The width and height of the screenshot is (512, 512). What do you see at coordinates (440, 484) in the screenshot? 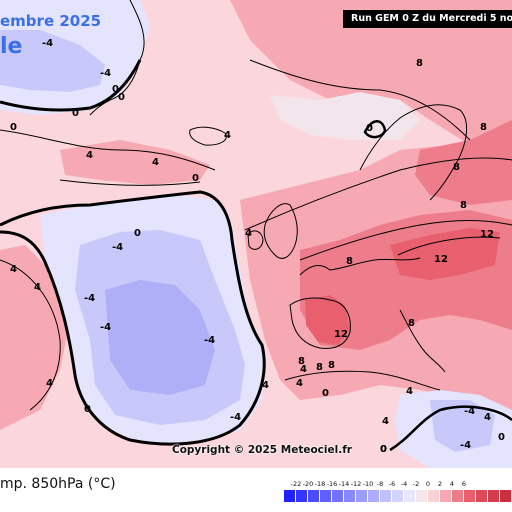
I see `legend-tick: 2` at bounding box center [440, 484].